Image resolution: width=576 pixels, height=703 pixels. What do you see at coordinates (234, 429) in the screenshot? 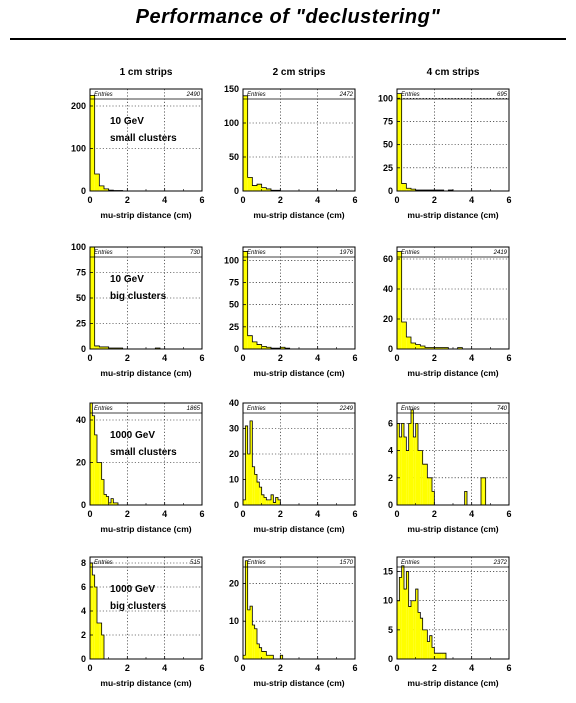
I see `y-tick-label: 30` at bounding box center [234, 429].